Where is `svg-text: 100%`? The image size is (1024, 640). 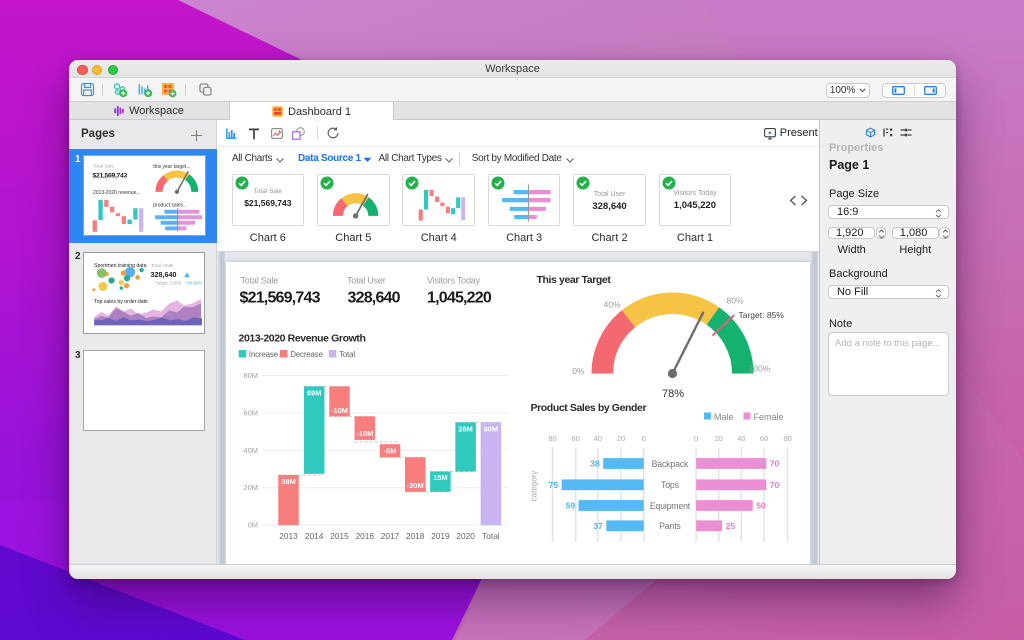
svg-text: 100% is located at coordinates (759, 369).